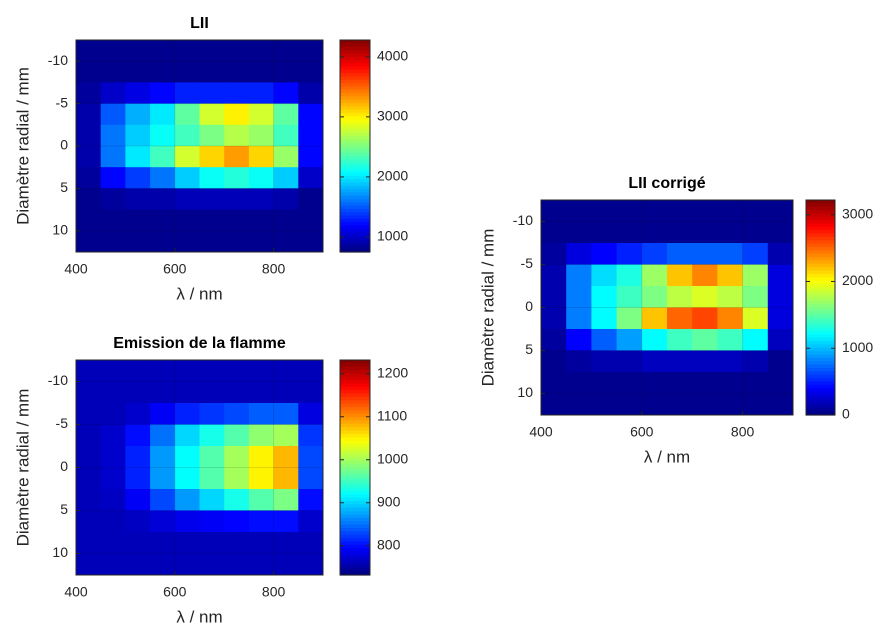 The height and width of the screenshot is (631, 876). What do you see at coordinates (392, 176) in the screenshot?
I see `colorbar-tick-label: 2000` at bounding box center [392, 176].